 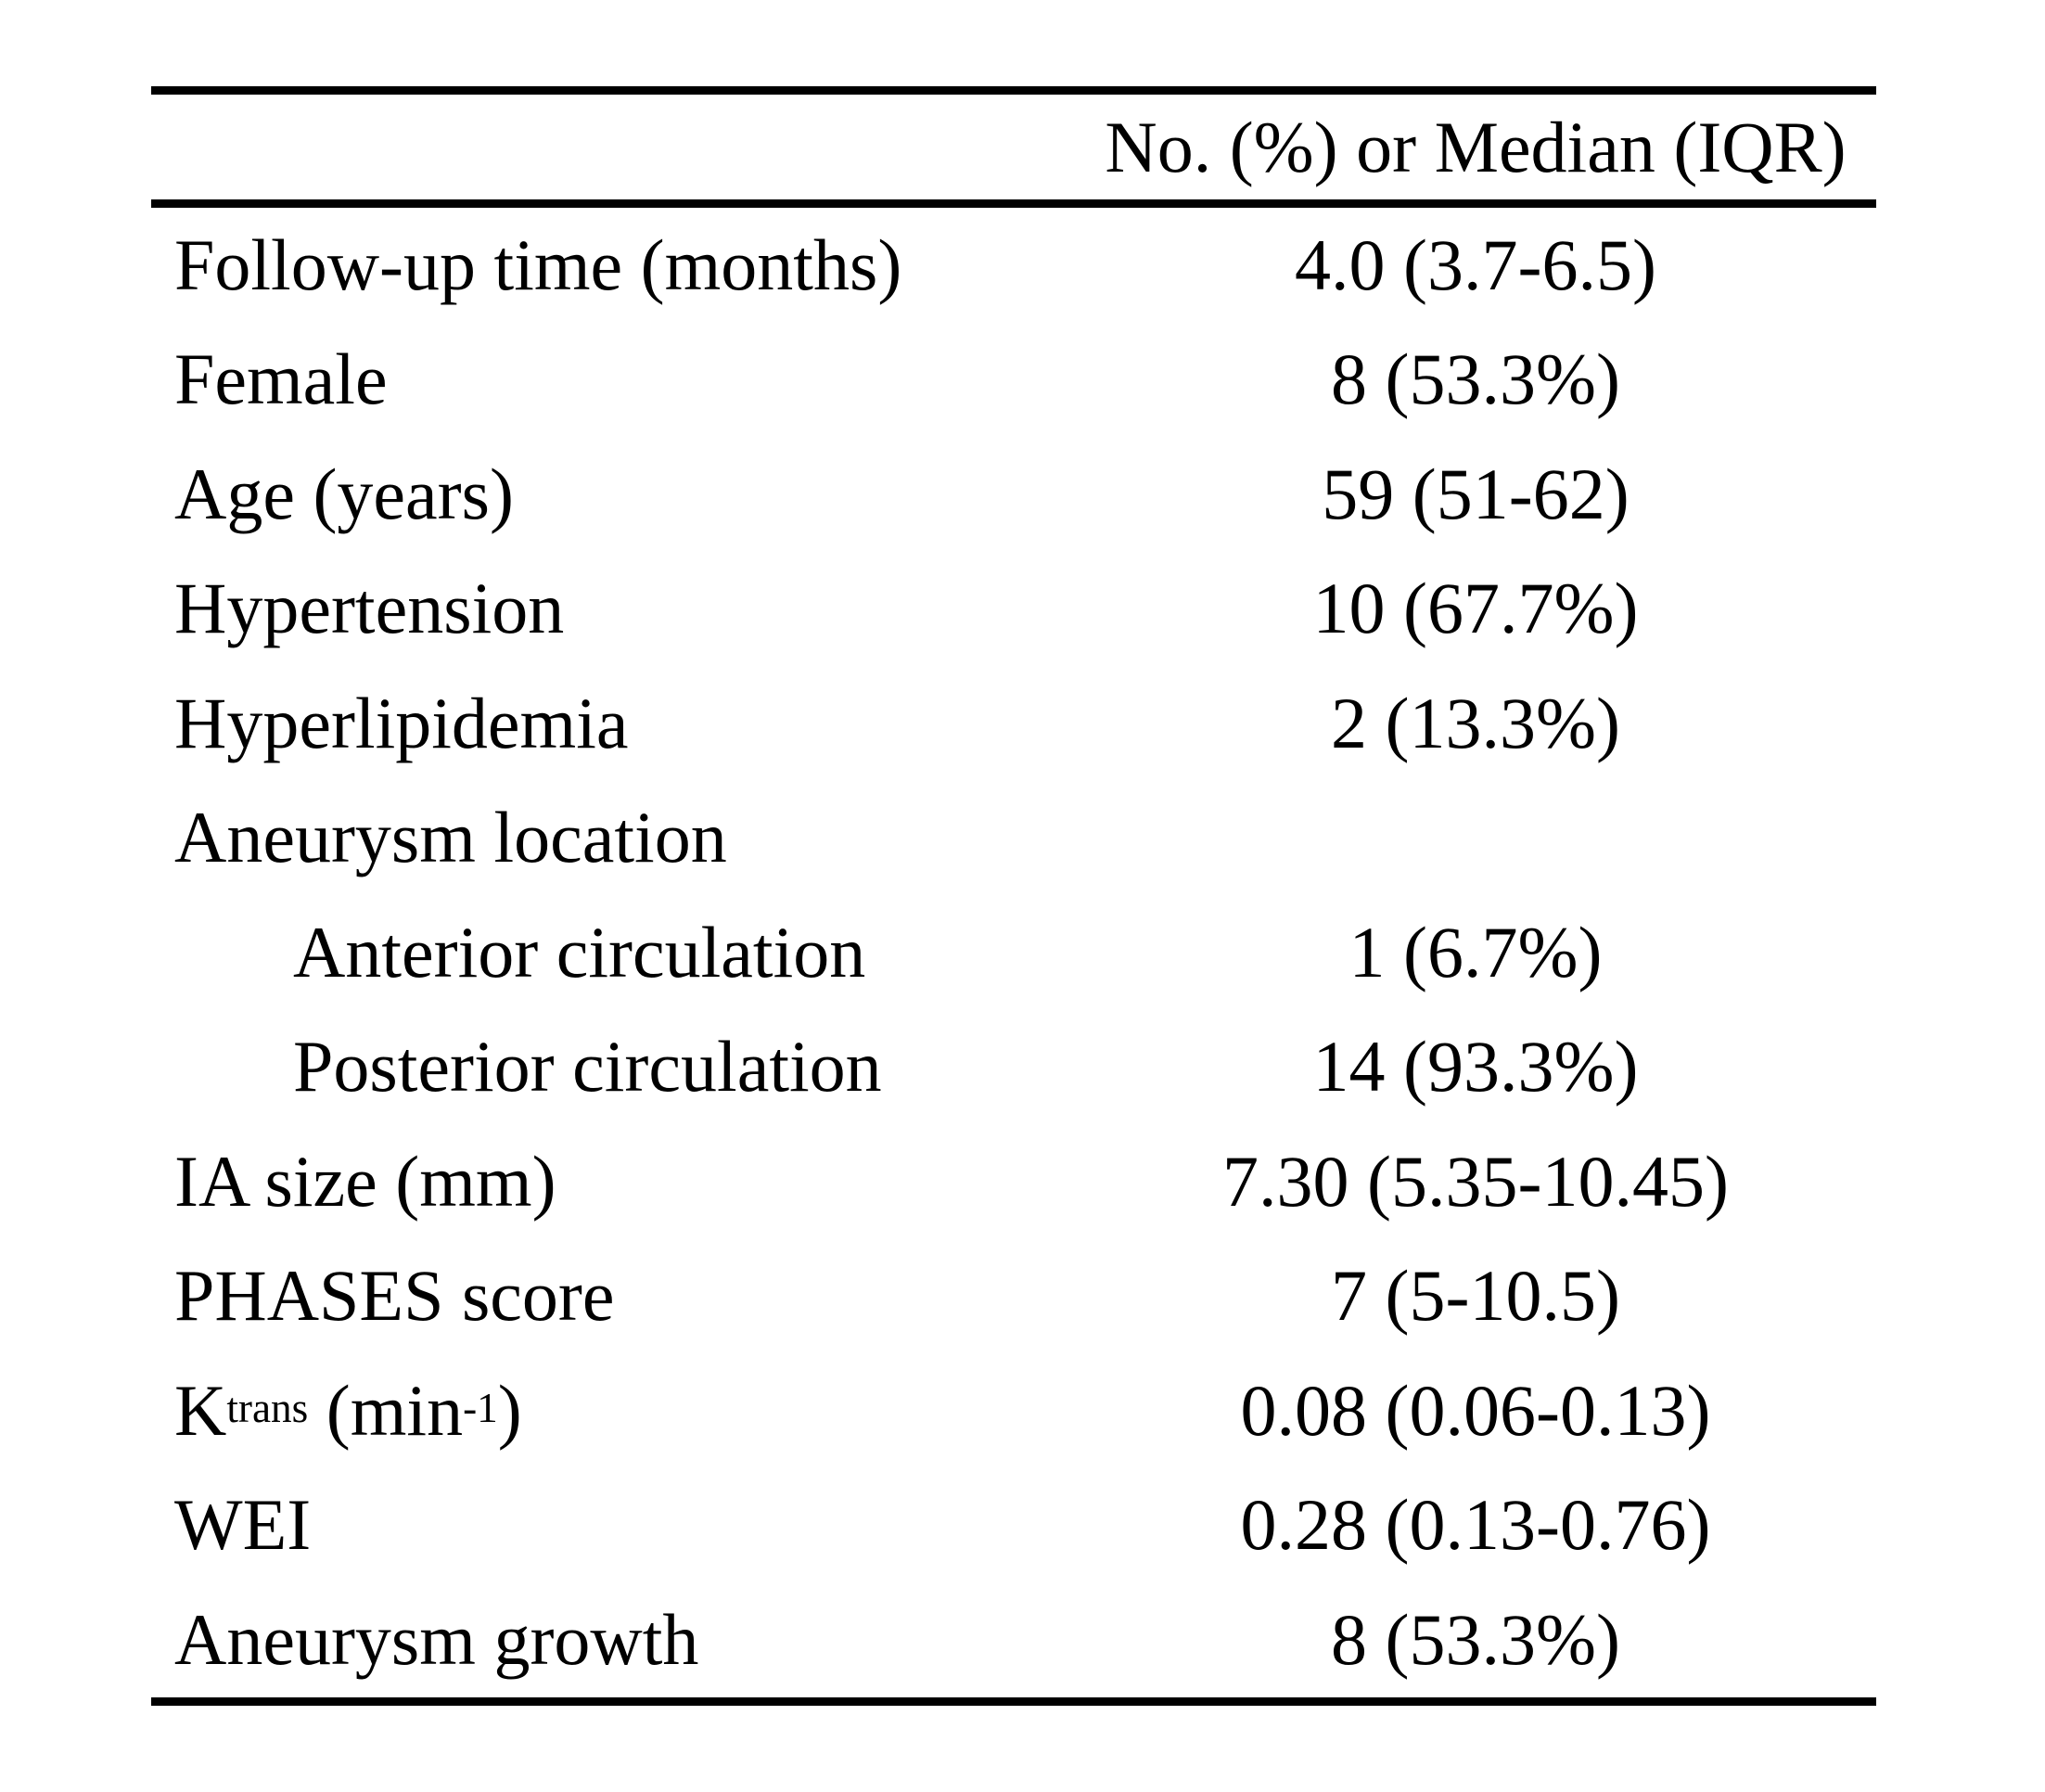 What do you see at coordinates (1013, 1296) in the screenshot?
I see `table-row-phases-score: PHASES score 7 (5-10.5)` at bounding box center [1013, 1296].